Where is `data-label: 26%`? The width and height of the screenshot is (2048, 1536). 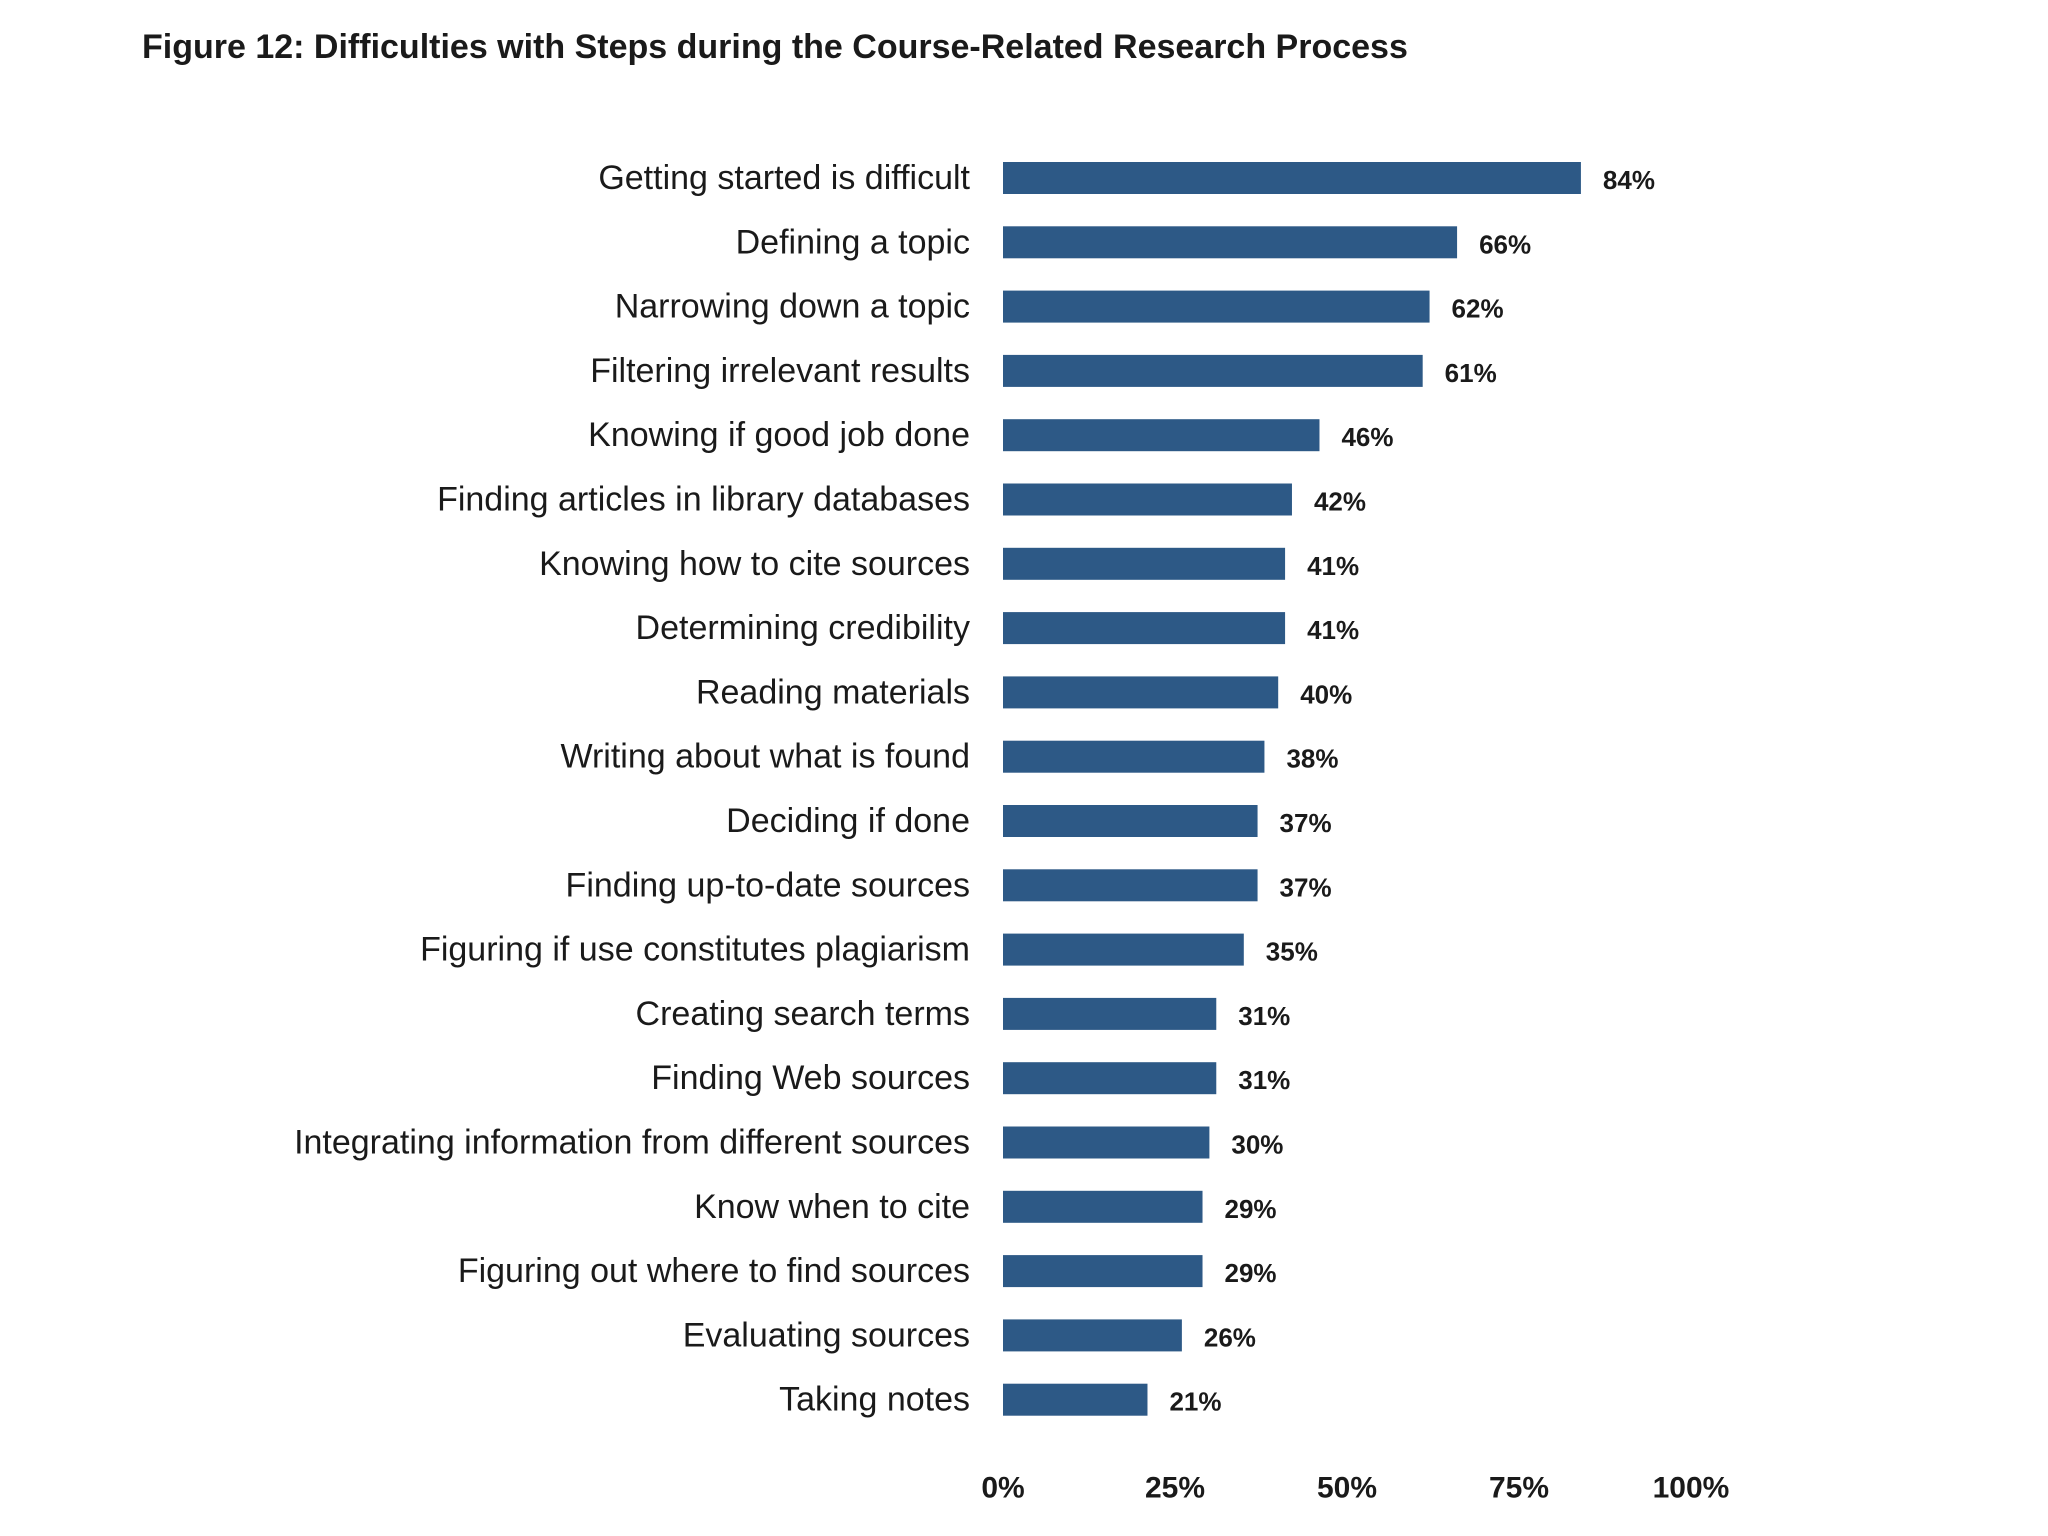
data-label: 26% is located at coordinates (1230, 1337).